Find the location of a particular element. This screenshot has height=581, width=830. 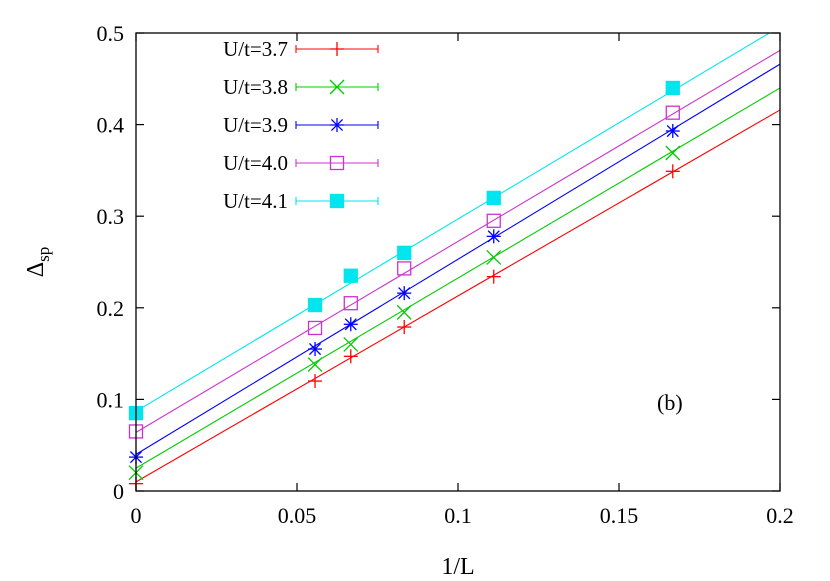

x-tick-label: 0 is located at coordinates (136, 515).